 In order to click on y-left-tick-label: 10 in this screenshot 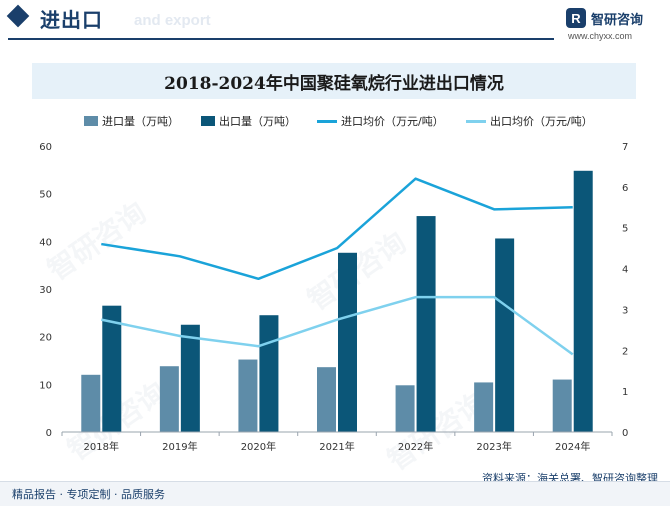, I will do `click(45, 385)`.